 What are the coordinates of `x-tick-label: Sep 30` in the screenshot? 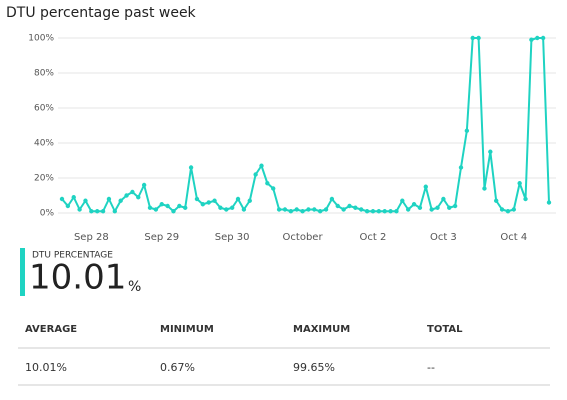 It's located at (232, 237).